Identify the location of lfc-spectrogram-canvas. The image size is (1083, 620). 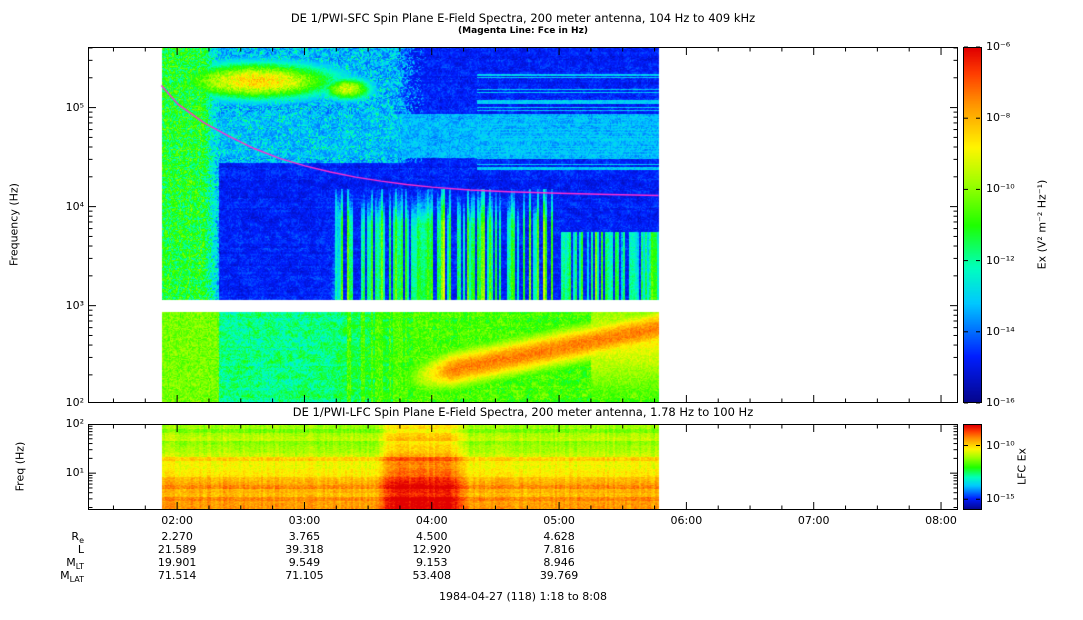
(523, 467).